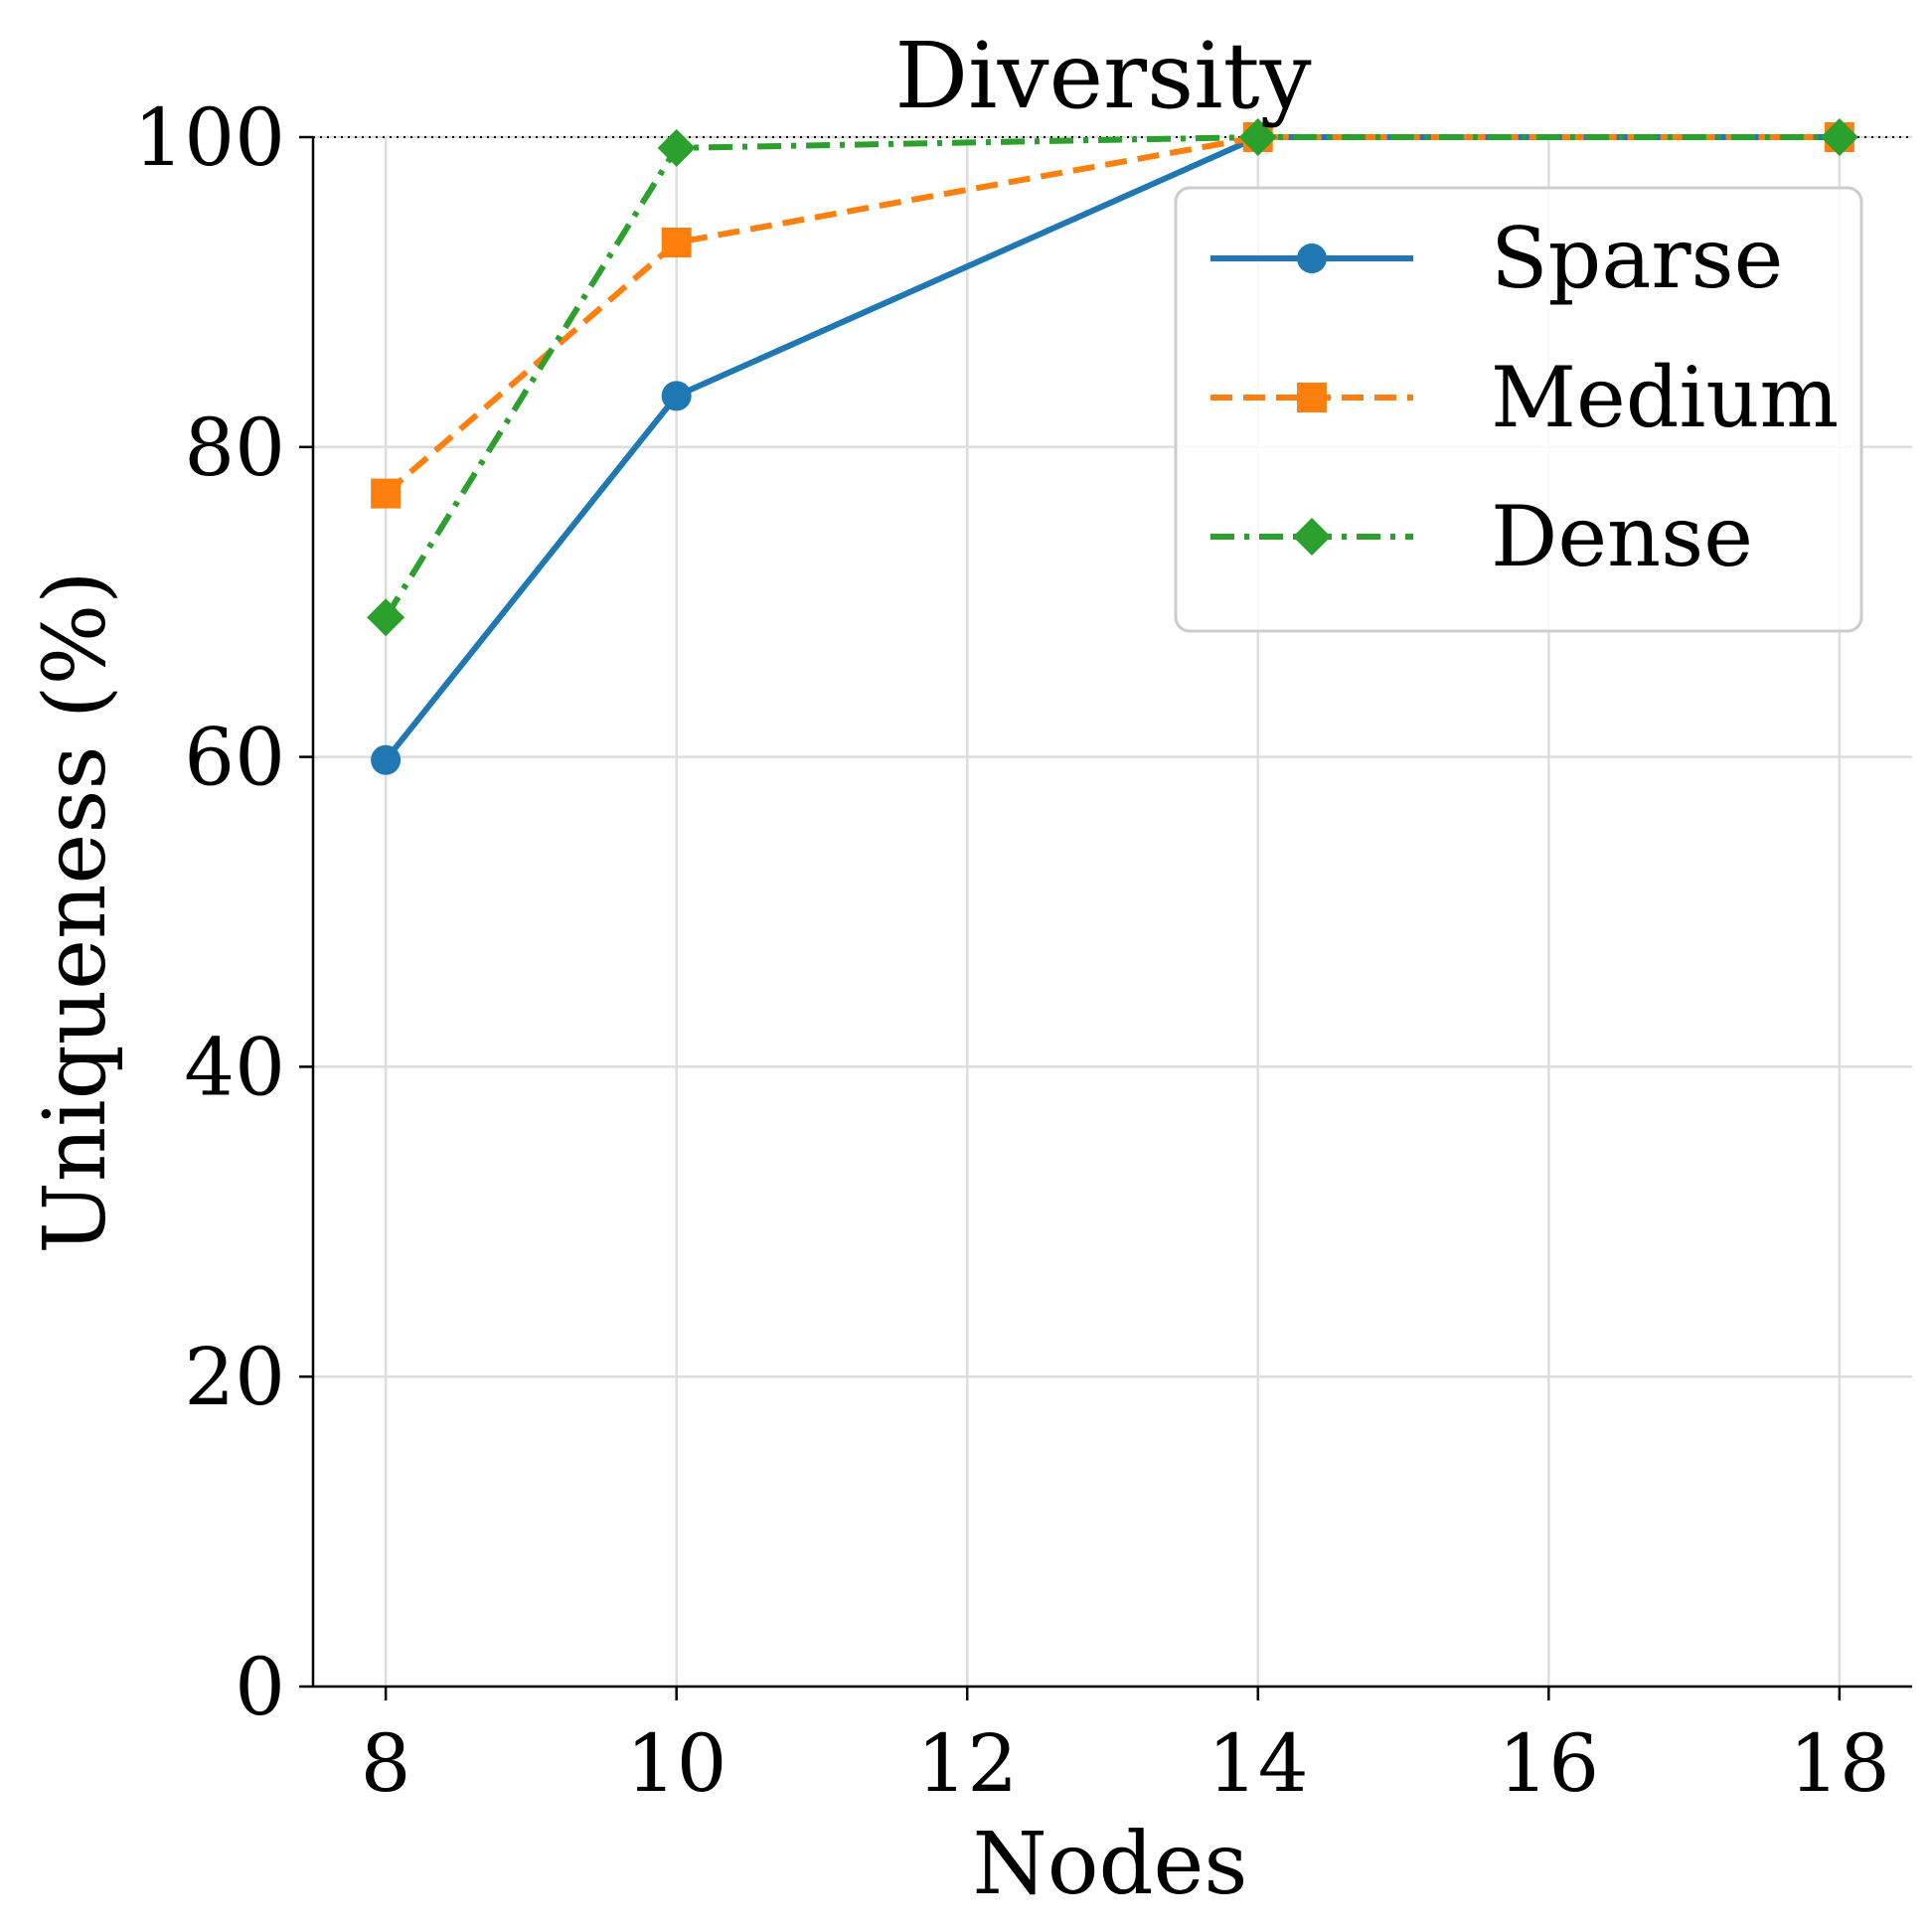 The width and height of the screenshot is (1932, 1932). I want to click on y-tick-label: 80, so click(234, 448).